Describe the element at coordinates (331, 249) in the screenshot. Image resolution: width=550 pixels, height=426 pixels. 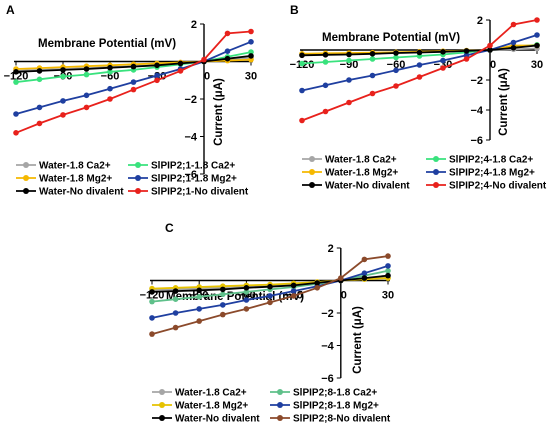
I see `y-tick-label: 2` at that location.